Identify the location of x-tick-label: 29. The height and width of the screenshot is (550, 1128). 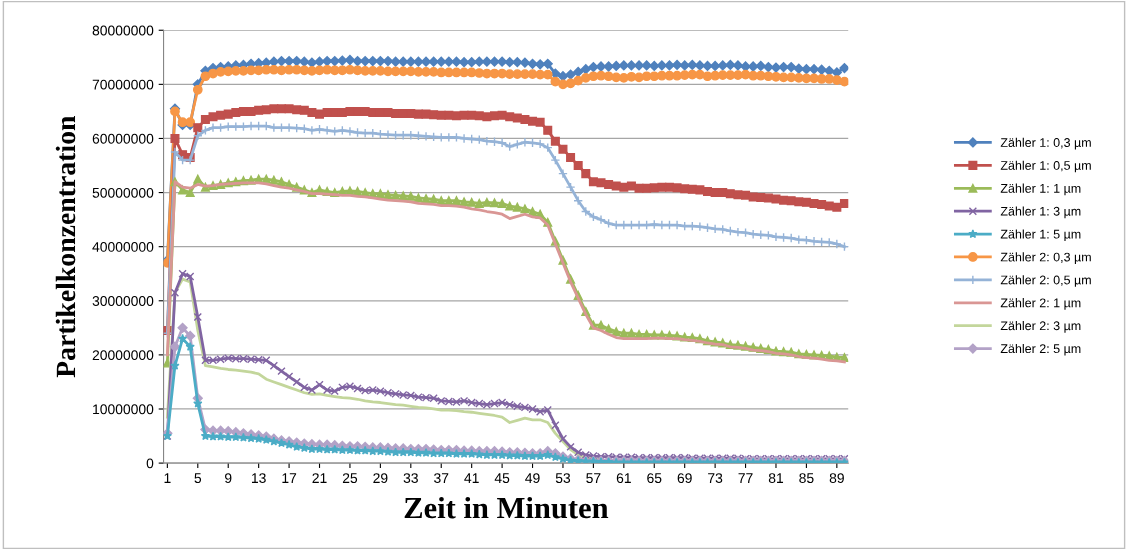
(380, 478).